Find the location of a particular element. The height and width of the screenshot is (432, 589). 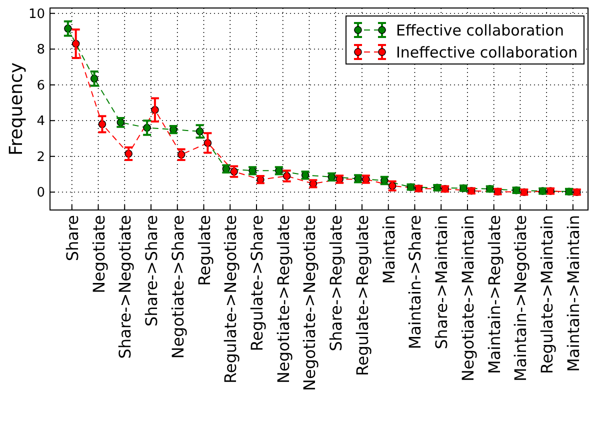

x-tick-label: Share->Negotiate is located at coordinates (125, 287).